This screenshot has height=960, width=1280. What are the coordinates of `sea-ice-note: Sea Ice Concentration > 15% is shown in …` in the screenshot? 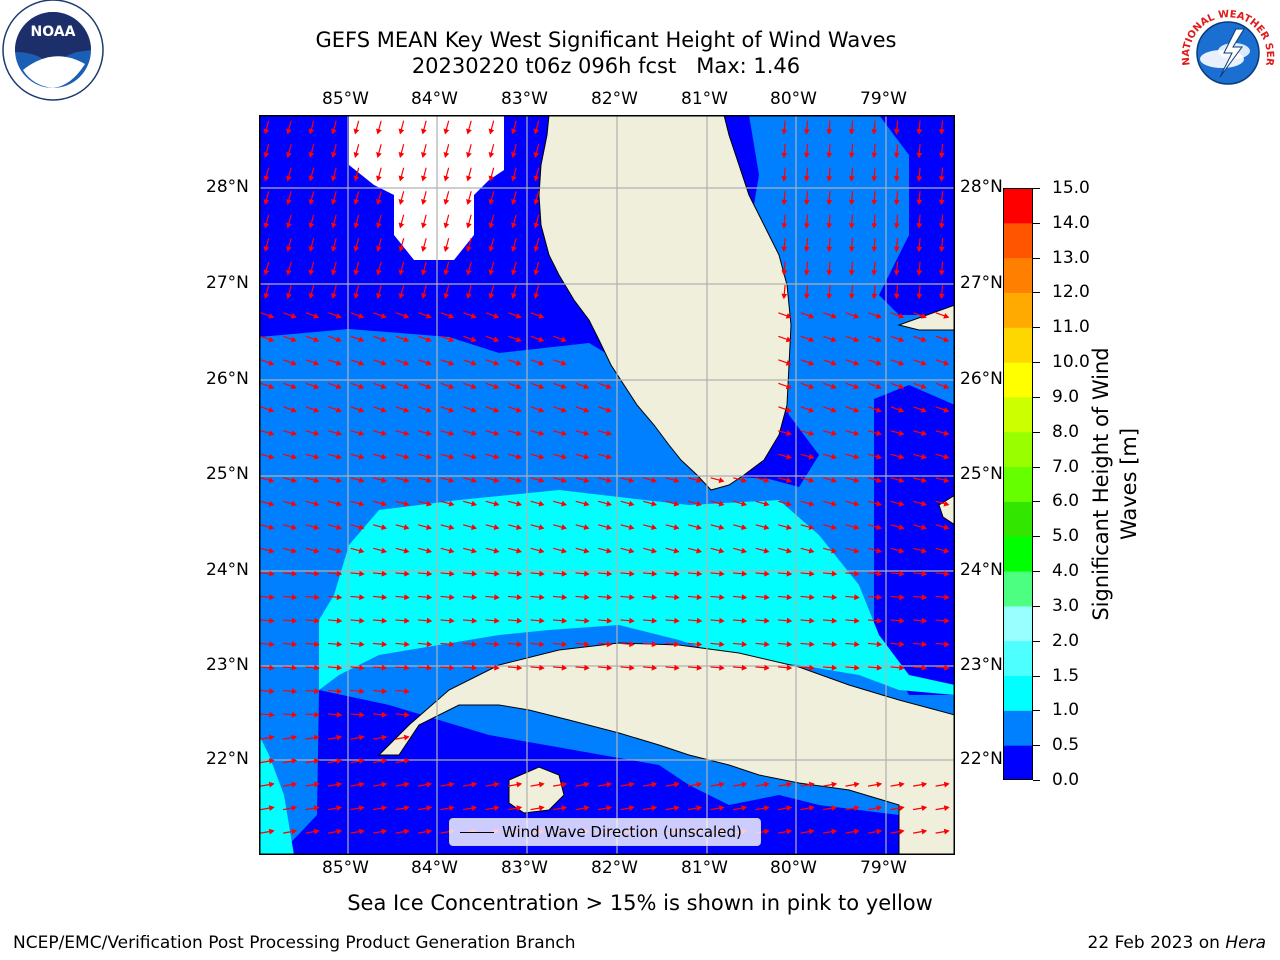 It's located at (640, 903).